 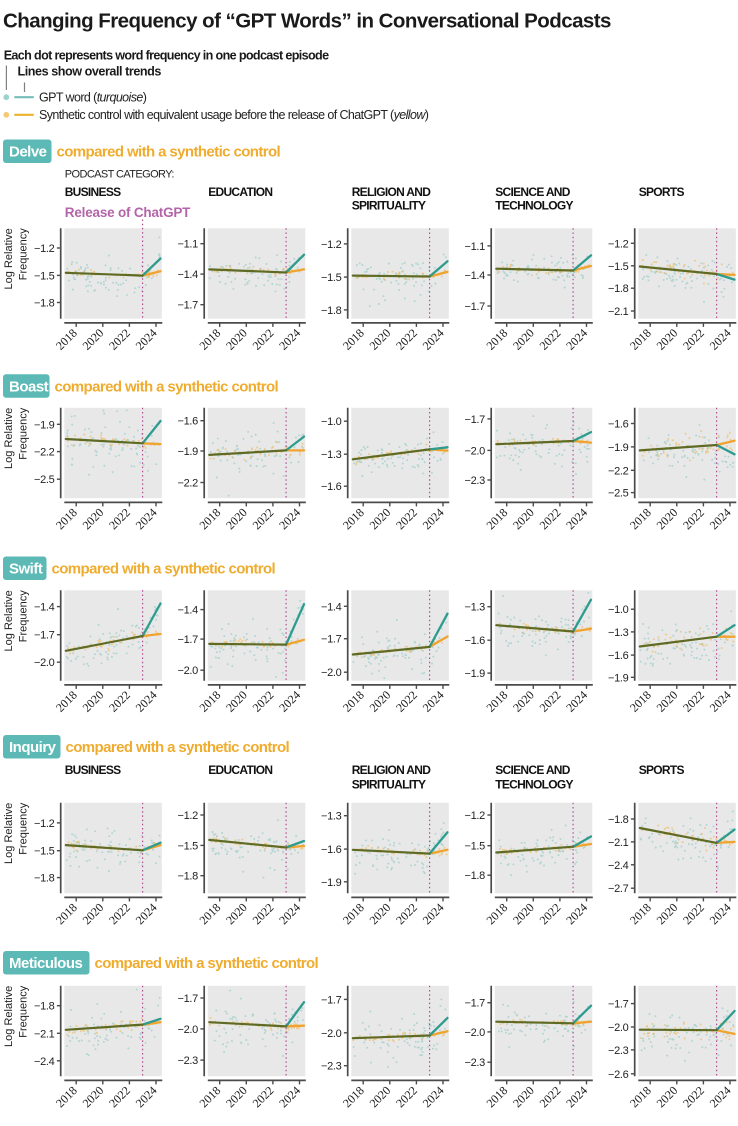 I want to click on svg-text: −1.1, so click(x=474, y=247).